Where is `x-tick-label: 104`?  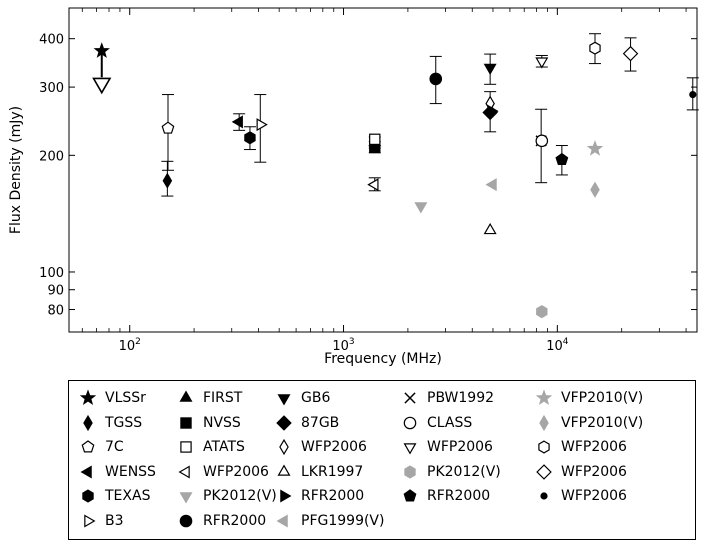 x-tick-label: 104 is located at coordinates (557, 345).